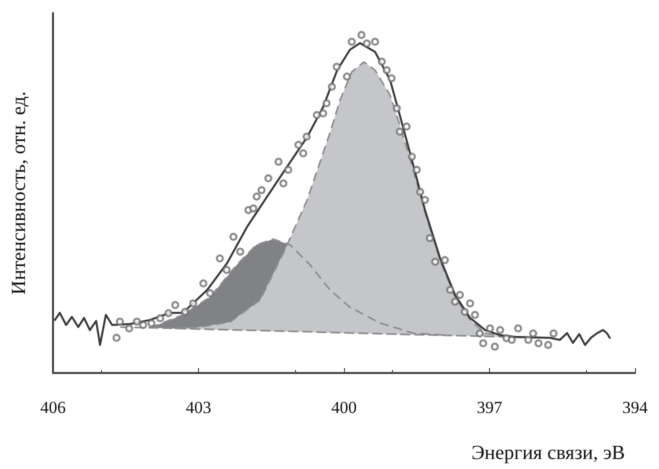  I want to click on x-axis-title: Энергия связи, эВ, so click(548, 453).